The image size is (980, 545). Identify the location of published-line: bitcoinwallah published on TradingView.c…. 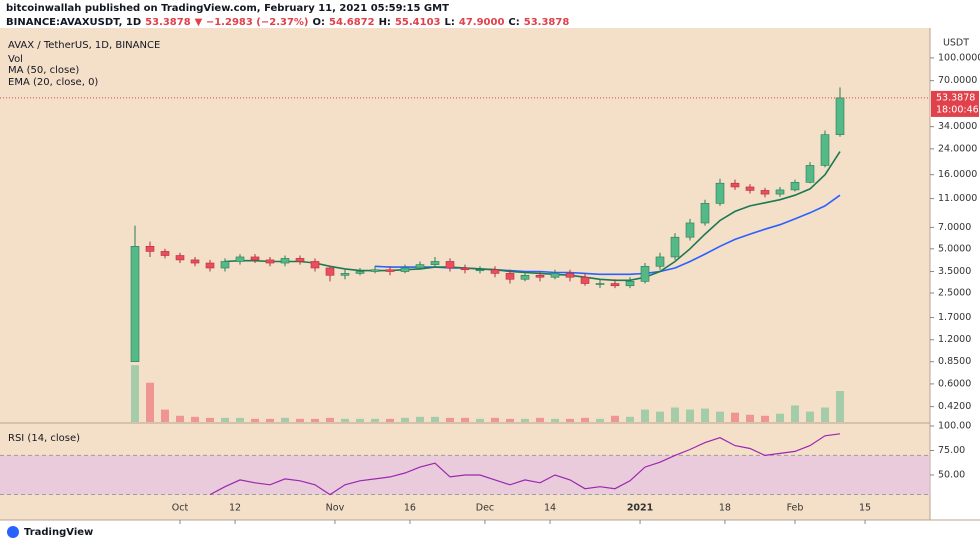
(227, 8).